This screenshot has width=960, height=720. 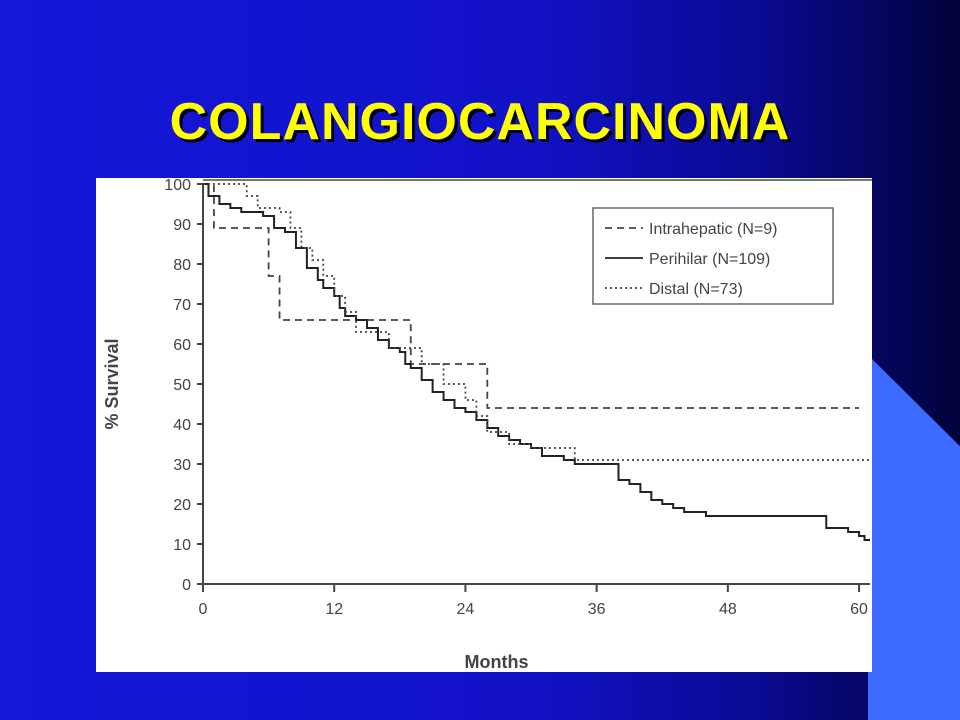 I want to click on slide-title: COLANGIOCARCINOMA, so click(x=480, y=122).